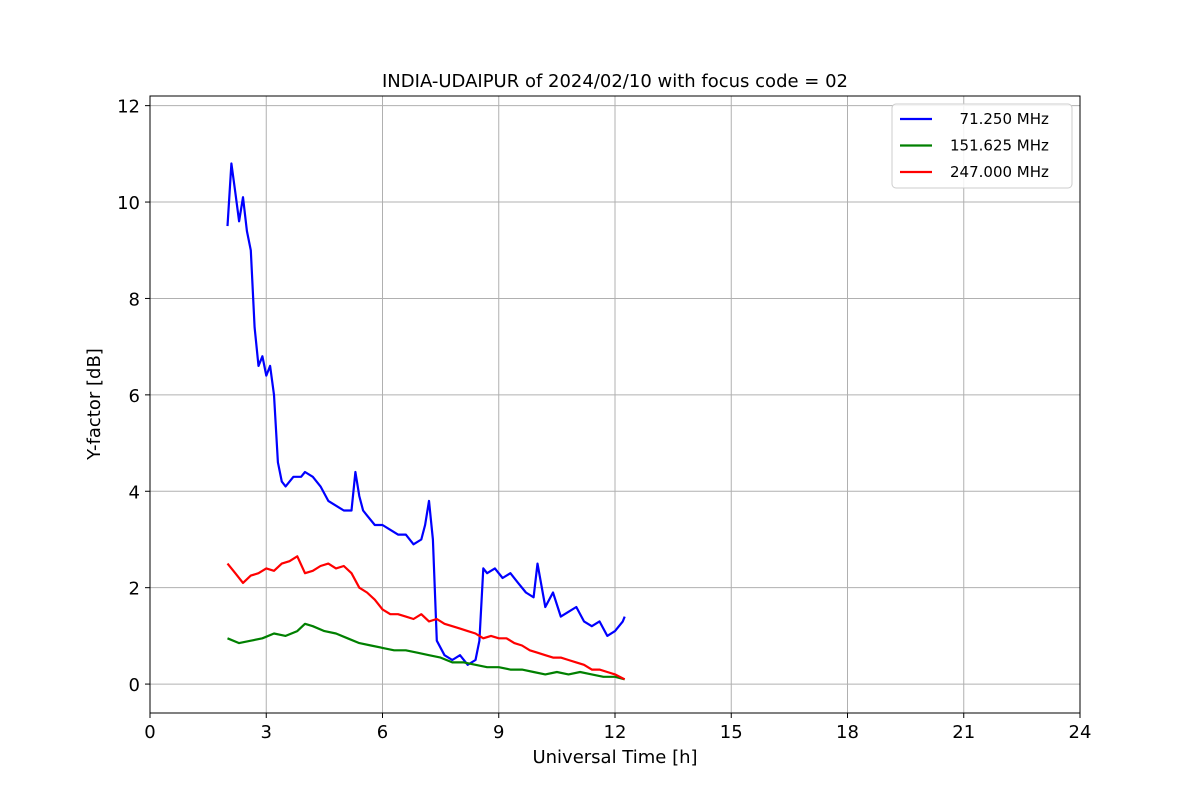 The width and height of the screenshot is (1200, 800). Describe the element at coordinates (999, 146) in the screenshot. I see `legend-label: 151.625 MHz` at that location.